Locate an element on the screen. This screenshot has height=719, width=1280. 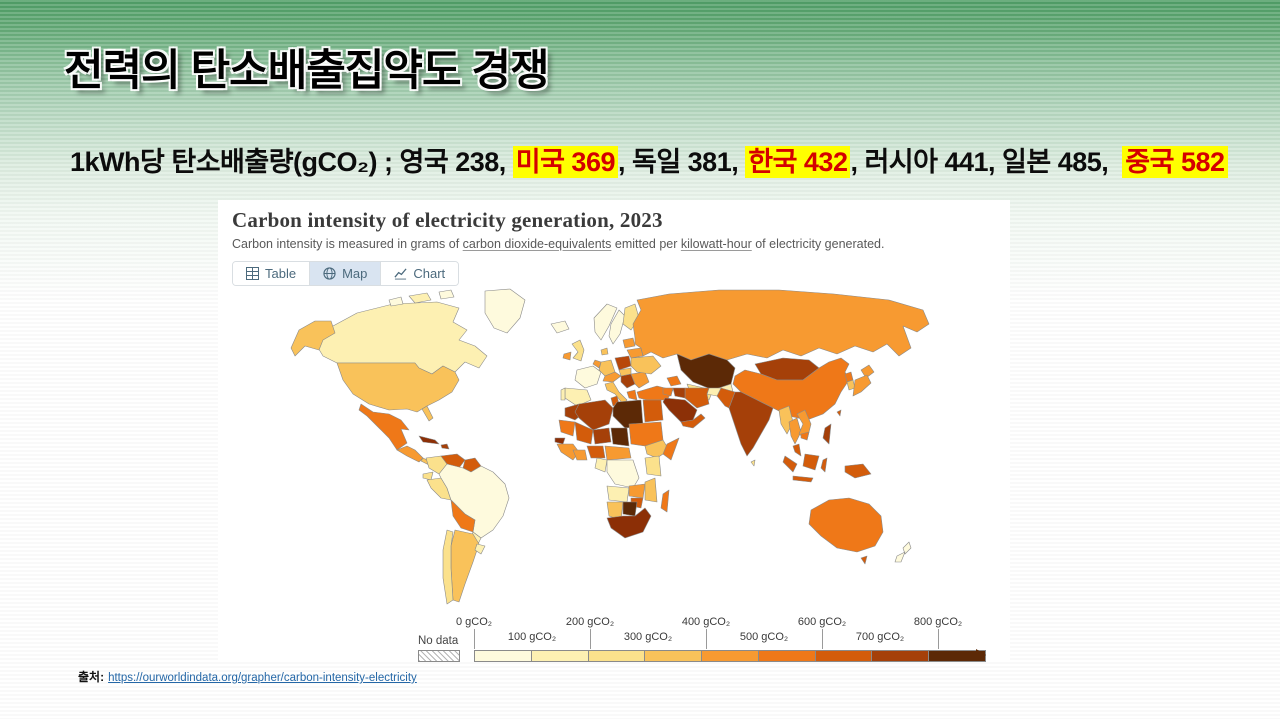
table-icon is located at coordinates (252, 273).